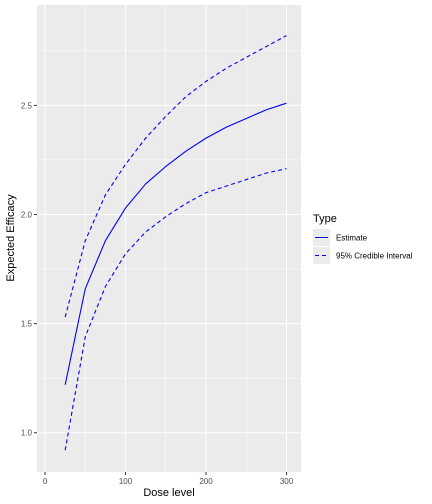 This screenshot has height=504, width=432. I want to click on x-tick-label: 300, so click(287, 481).